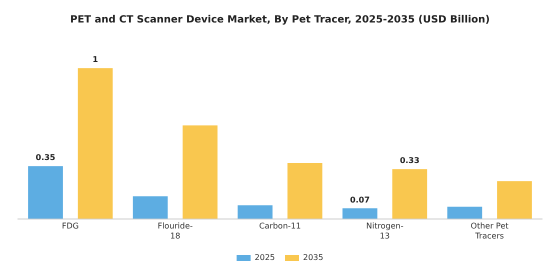  Describe the element at coordinates (46, 157) in the screenshot. I see `data-label: 0.35` at that location.